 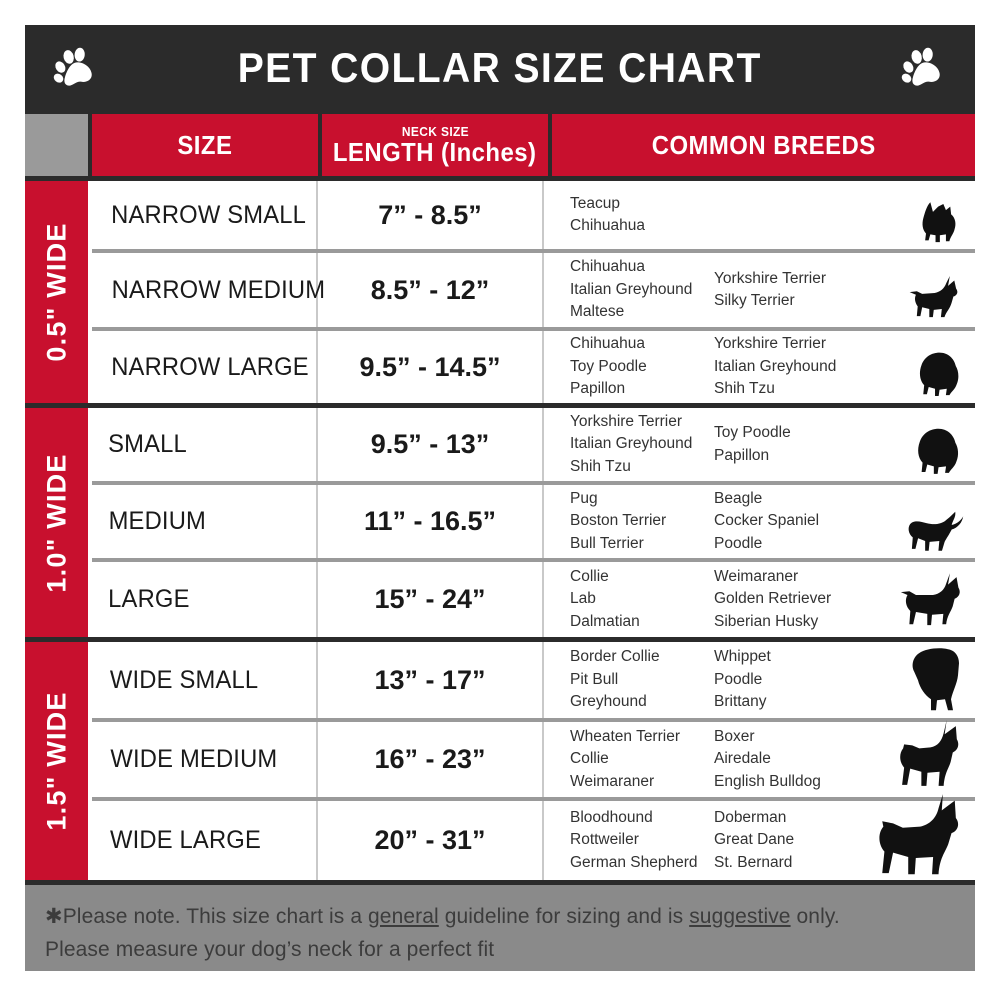 I want to click on chart-header: PET COLLAR SIZE CHART, so click(x=500, y=68).